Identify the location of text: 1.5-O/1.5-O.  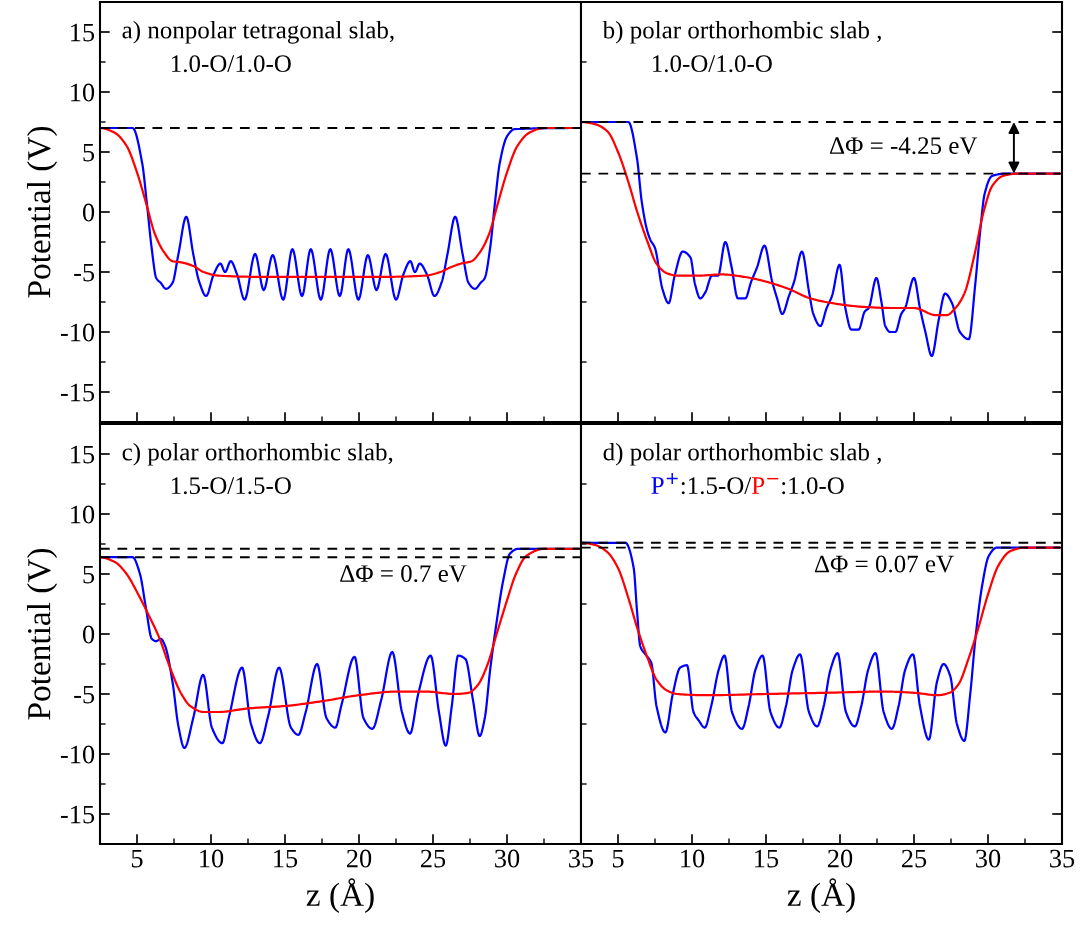
(231, 486).